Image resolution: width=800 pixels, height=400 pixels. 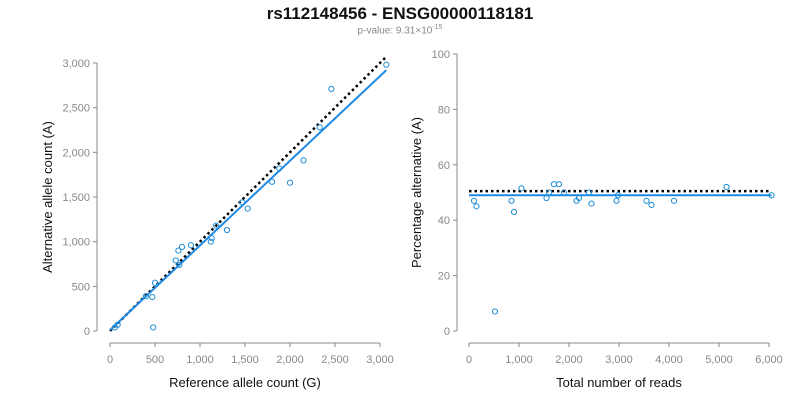 What do you see at coordinates (76, 243) in the screenshot?
I see `y-tick-label: 1,000` at bounding box center [76, 243].